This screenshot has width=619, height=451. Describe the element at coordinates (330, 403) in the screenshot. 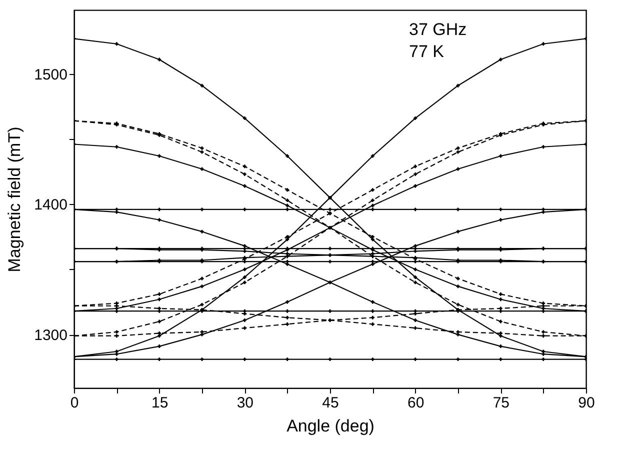

I see `x-tick-label: 45` at that location.